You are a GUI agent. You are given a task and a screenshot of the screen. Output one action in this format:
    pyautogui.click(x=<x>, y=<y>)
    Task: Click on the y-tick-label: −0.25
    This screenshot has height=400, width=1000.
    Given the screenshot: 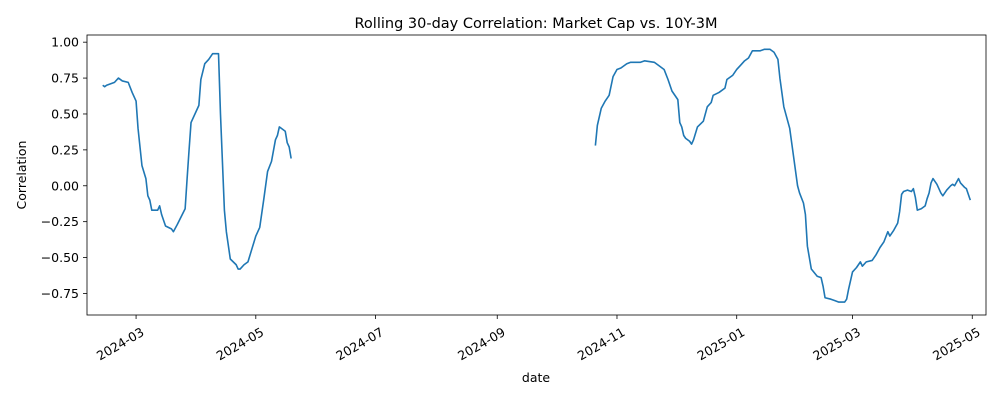 What is the action you would take?
    pyautogui.click(x=60, y=221)
    